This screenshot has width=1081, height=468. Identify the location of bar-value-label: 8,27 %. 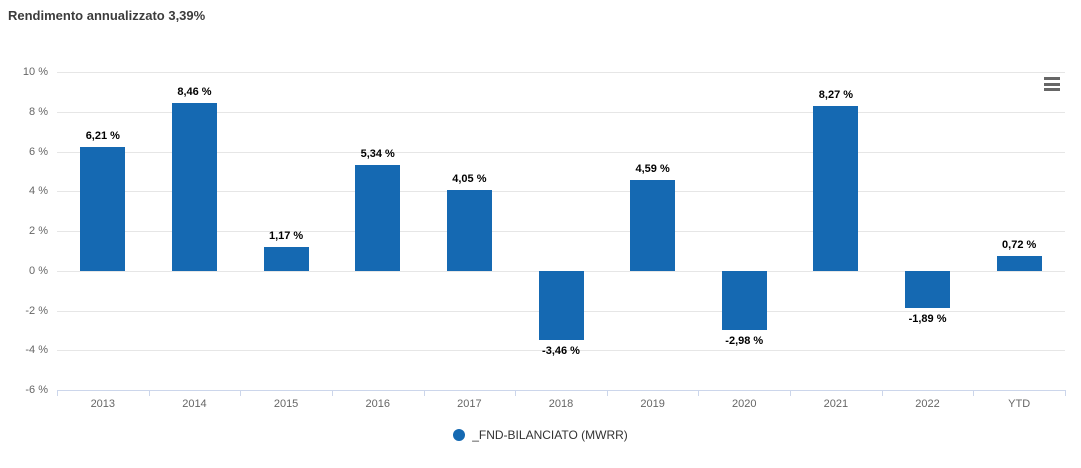
(836, 95).